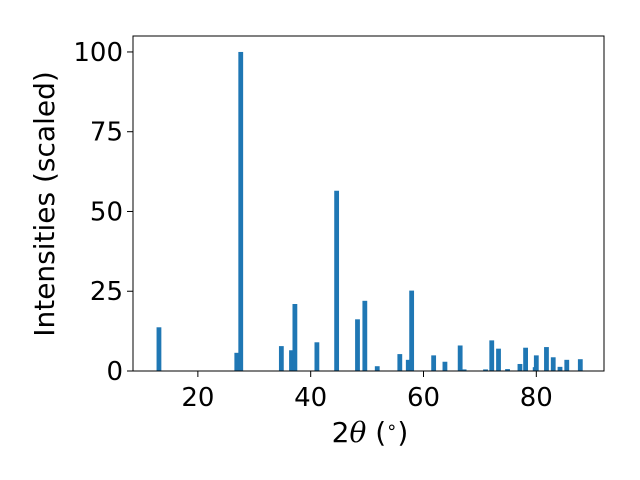  I want to click on x-tick-label: 40, so click(310, 398).